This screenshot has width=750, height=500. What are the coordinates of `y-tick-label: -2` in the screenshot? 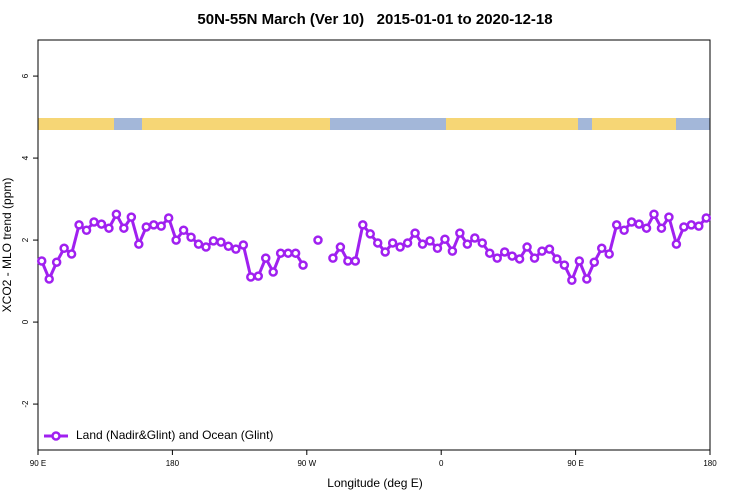 It's located at (25, 404).